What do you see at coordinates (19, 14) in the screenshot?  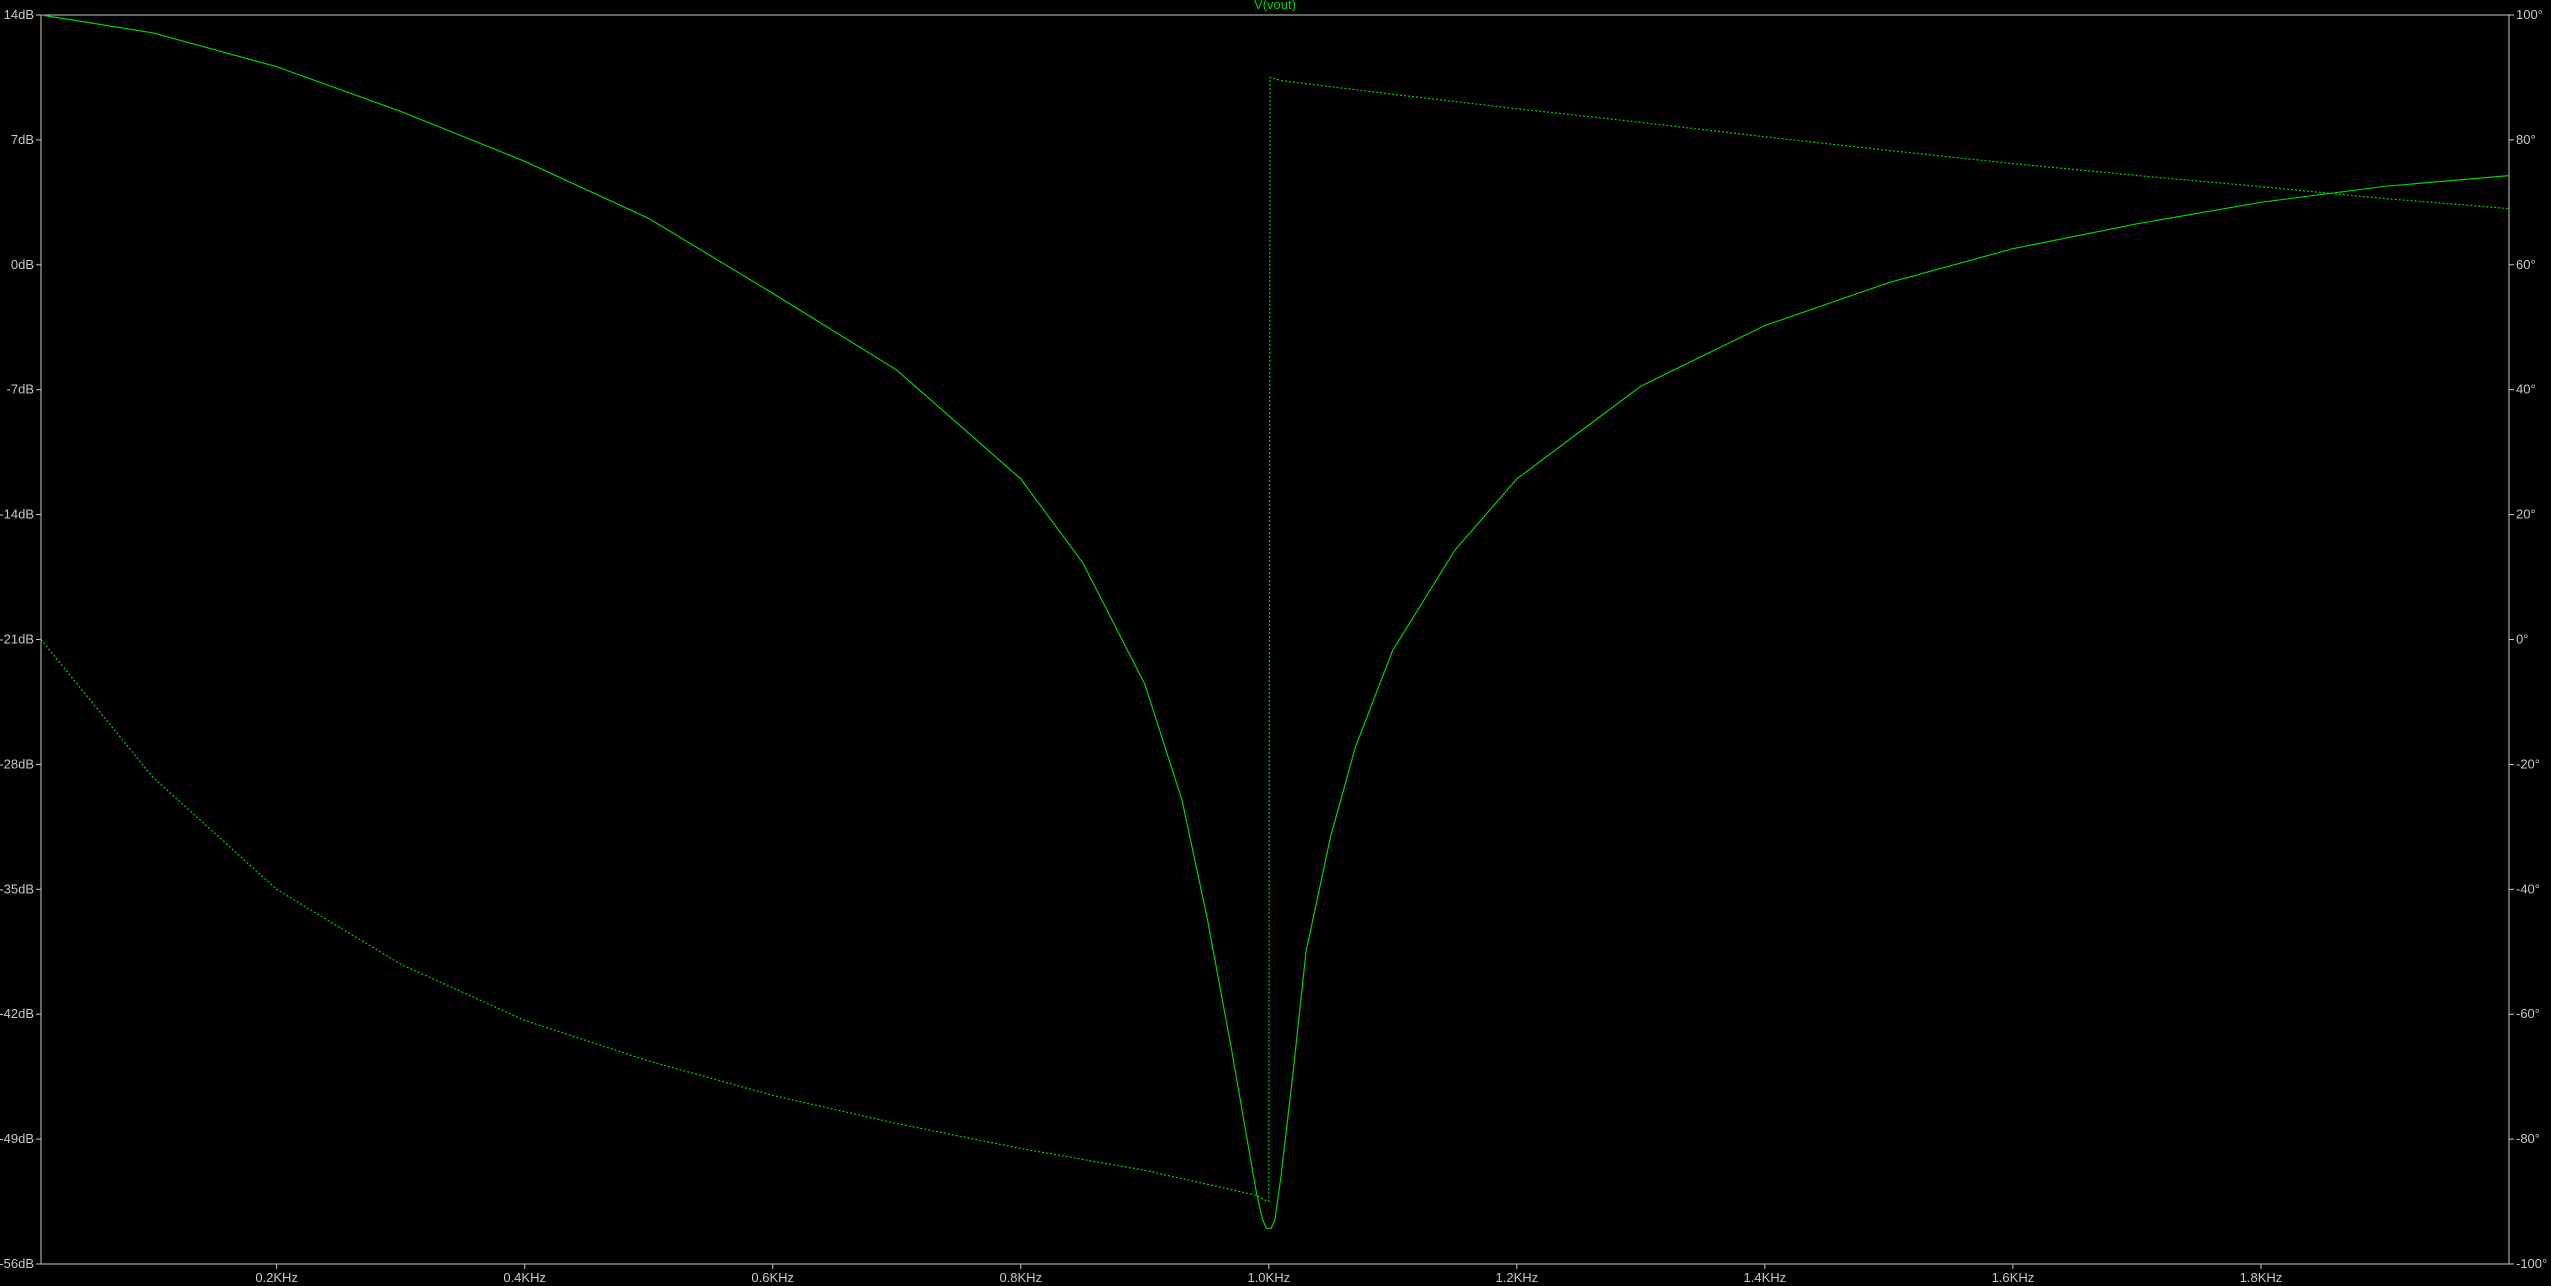 I see `y-left-tick-label: 14dB` at bounding box center [19, 14].